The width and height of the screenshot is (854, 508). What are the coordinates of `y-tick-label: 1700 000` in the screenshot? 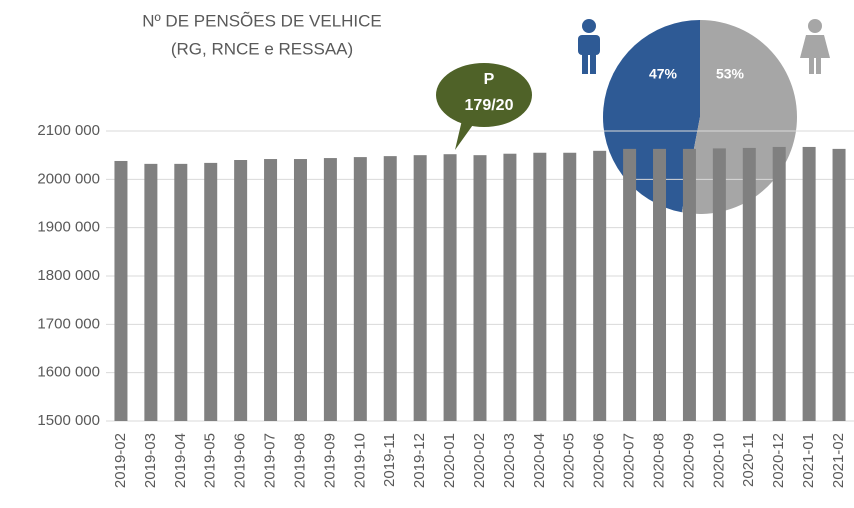 It's located at (68, 323).